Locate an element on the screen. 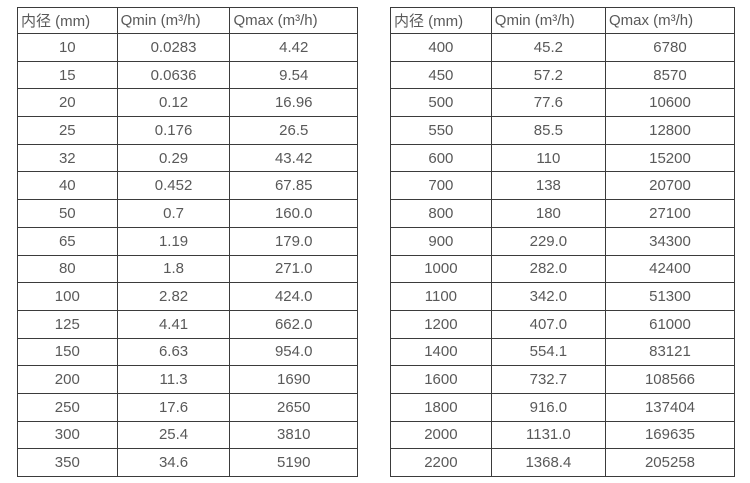 The image size is (750, 483). table-cell: 45.2 is located at coordinates (548, 47).